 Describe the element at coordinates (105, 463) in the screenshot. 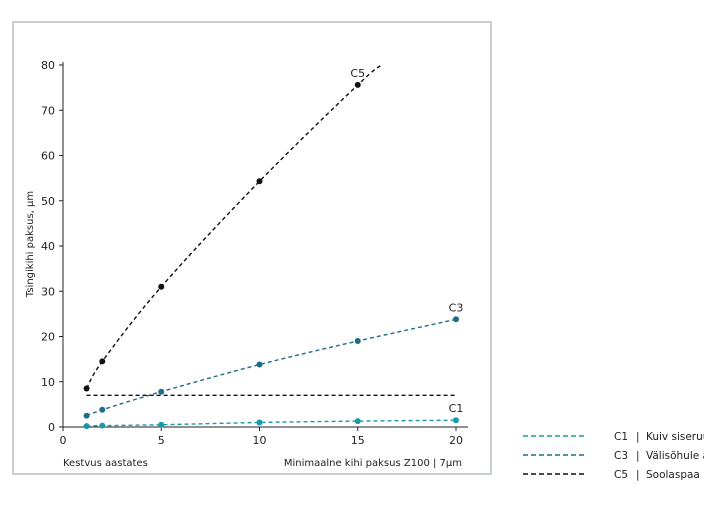

I see `x-axis-label-left: Kestvus aastates` at that location.